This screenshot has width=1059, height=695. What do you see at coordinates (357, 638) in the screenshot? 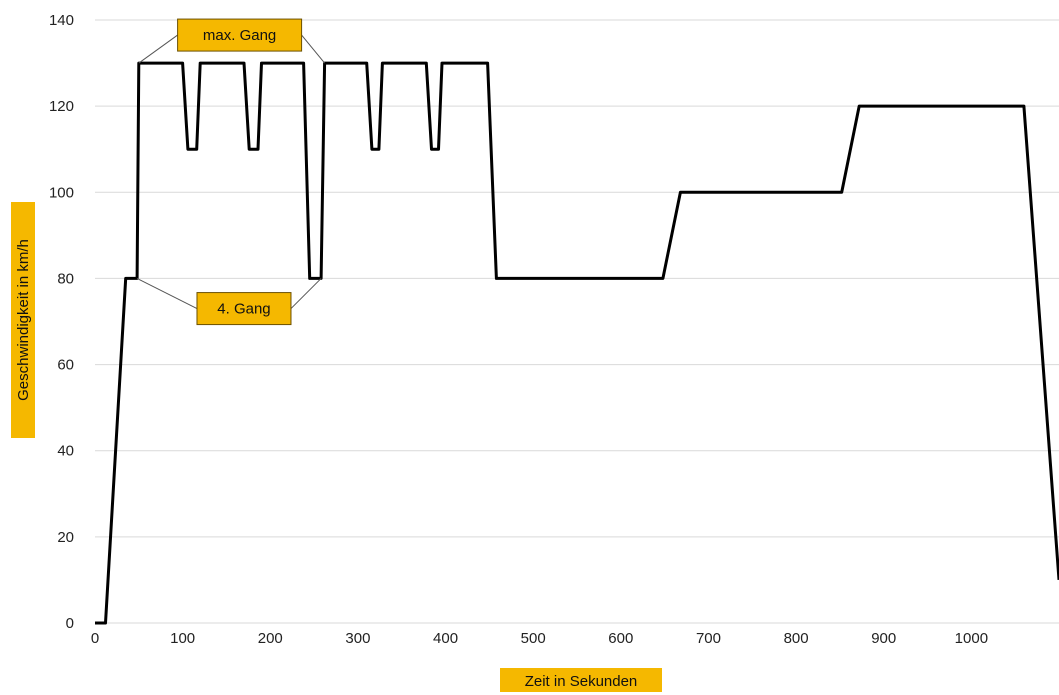
I see `x-tick-label: 300` at bounding box center [357, 638].